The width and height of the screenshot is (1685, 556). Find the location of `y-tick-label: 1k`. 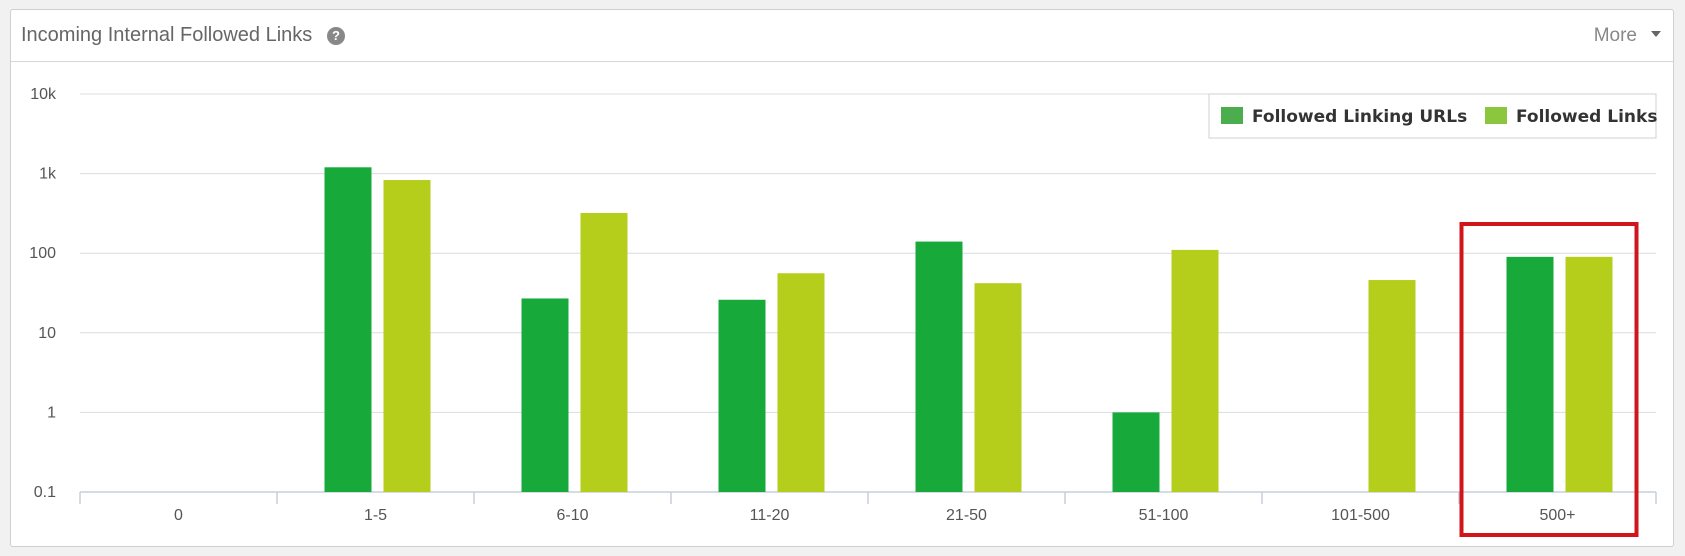

y-tick-label: 1k is located at coordinates (48, 174).